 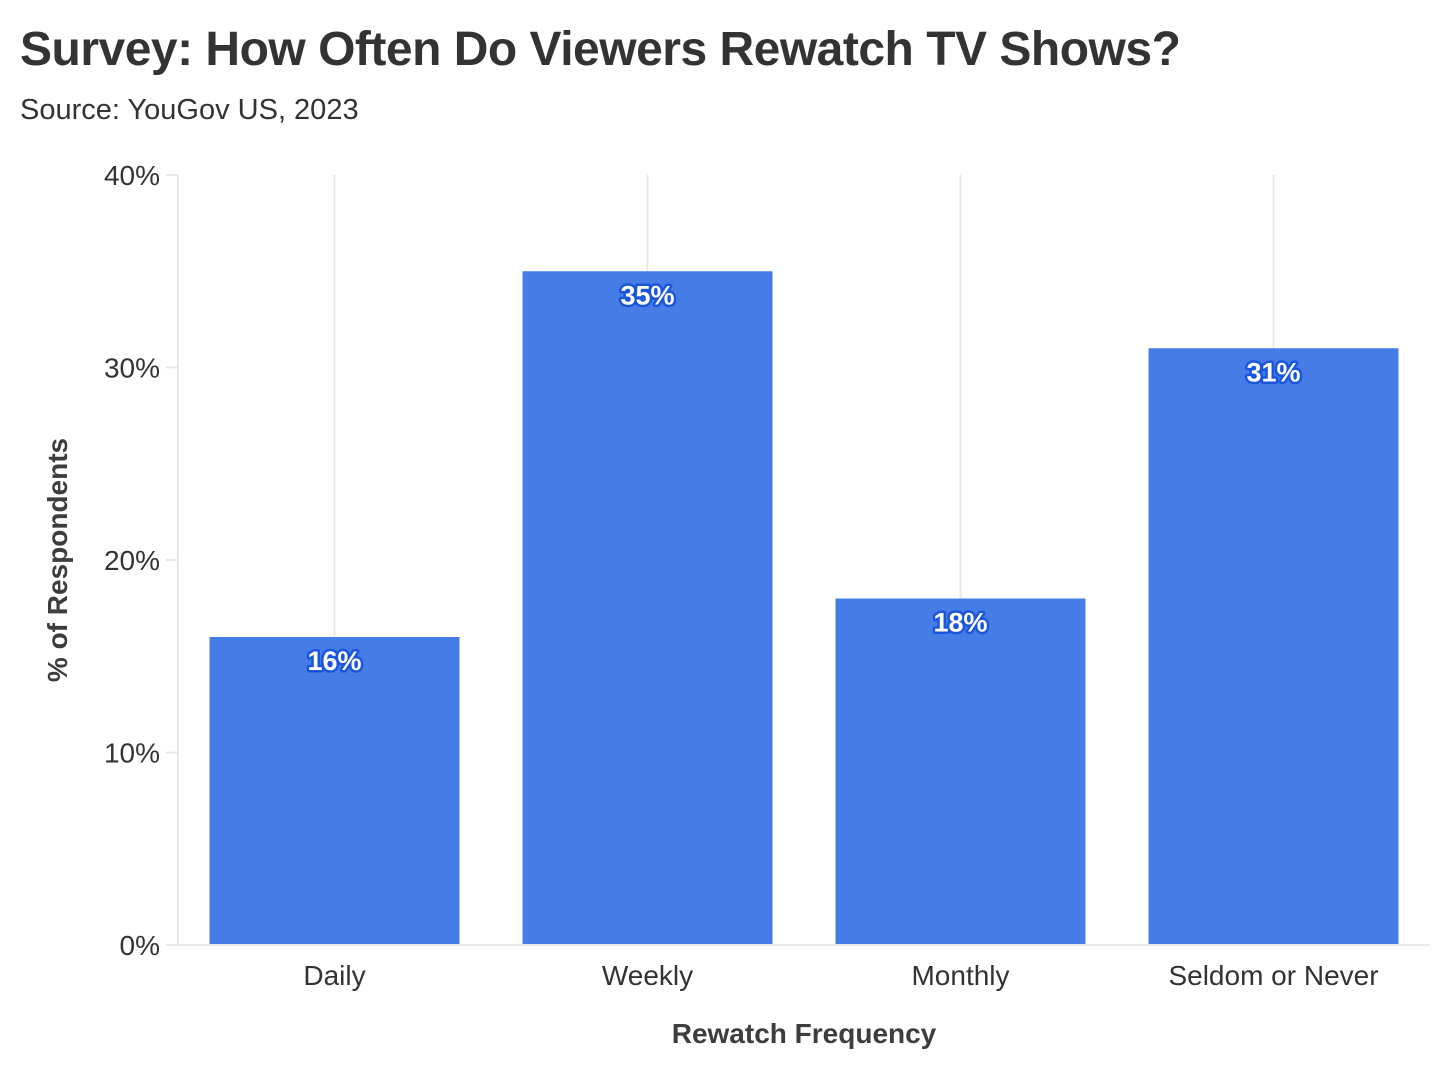 What do you see at coordinates (960, 623) in the screenshot?
I see `bar-data-label: 18%` at bounding box center [960, 623].